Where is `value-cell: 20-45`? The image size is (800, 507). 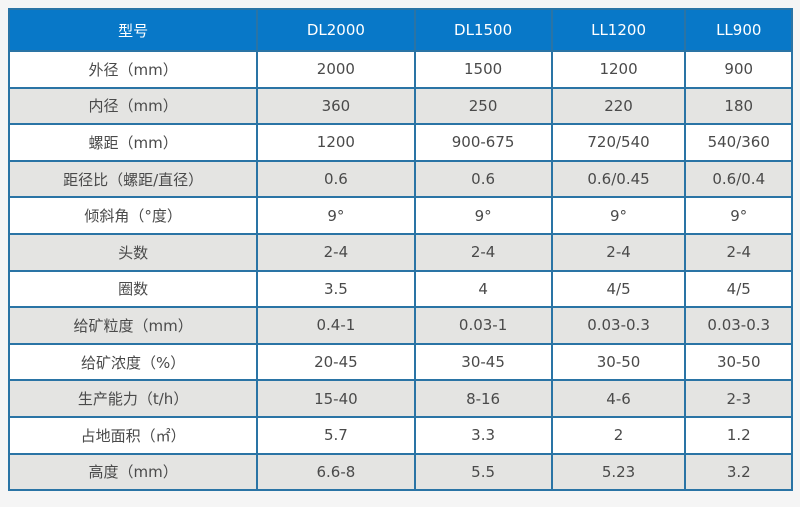
value-cell: 20-45 is located at coordinates (336, 362).